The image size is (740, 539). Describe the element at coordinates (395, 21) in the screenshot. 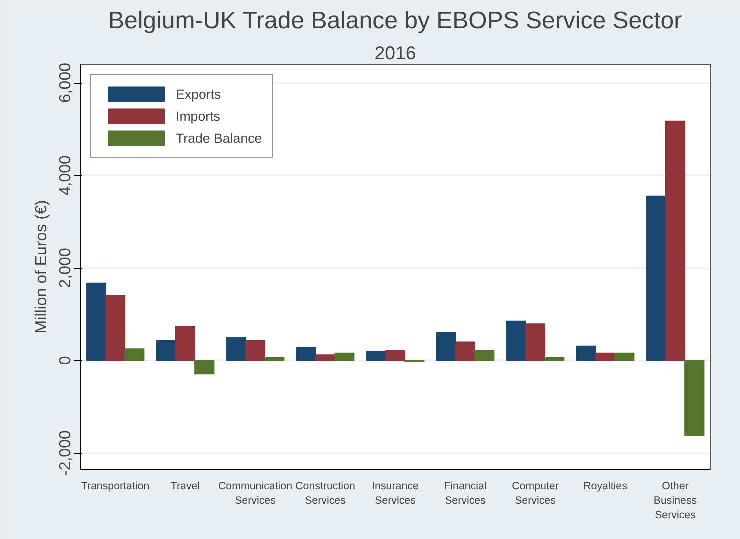

I see `chart-title: Belgium-UK Trade Balance by EBOPS Service Sector` at that location.